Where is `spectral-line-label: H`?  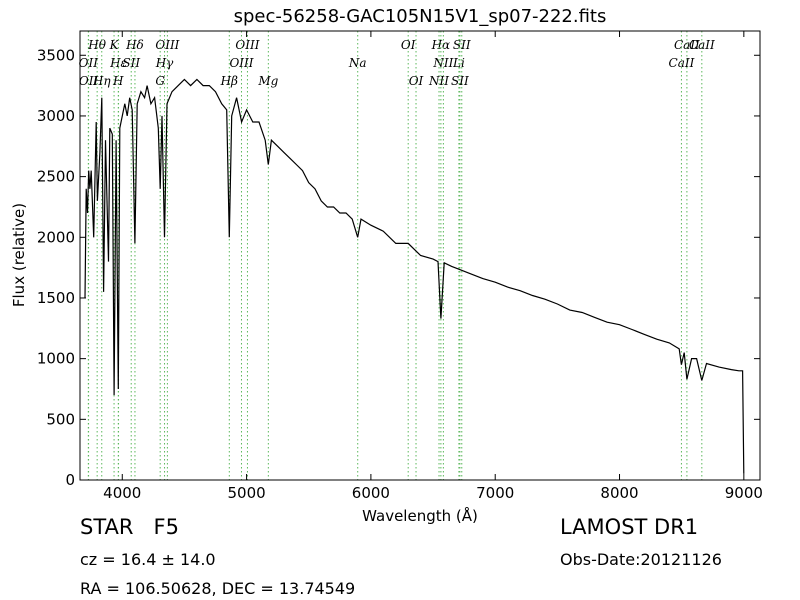
spectral-line-label: H is located at coordinates (118, 81).